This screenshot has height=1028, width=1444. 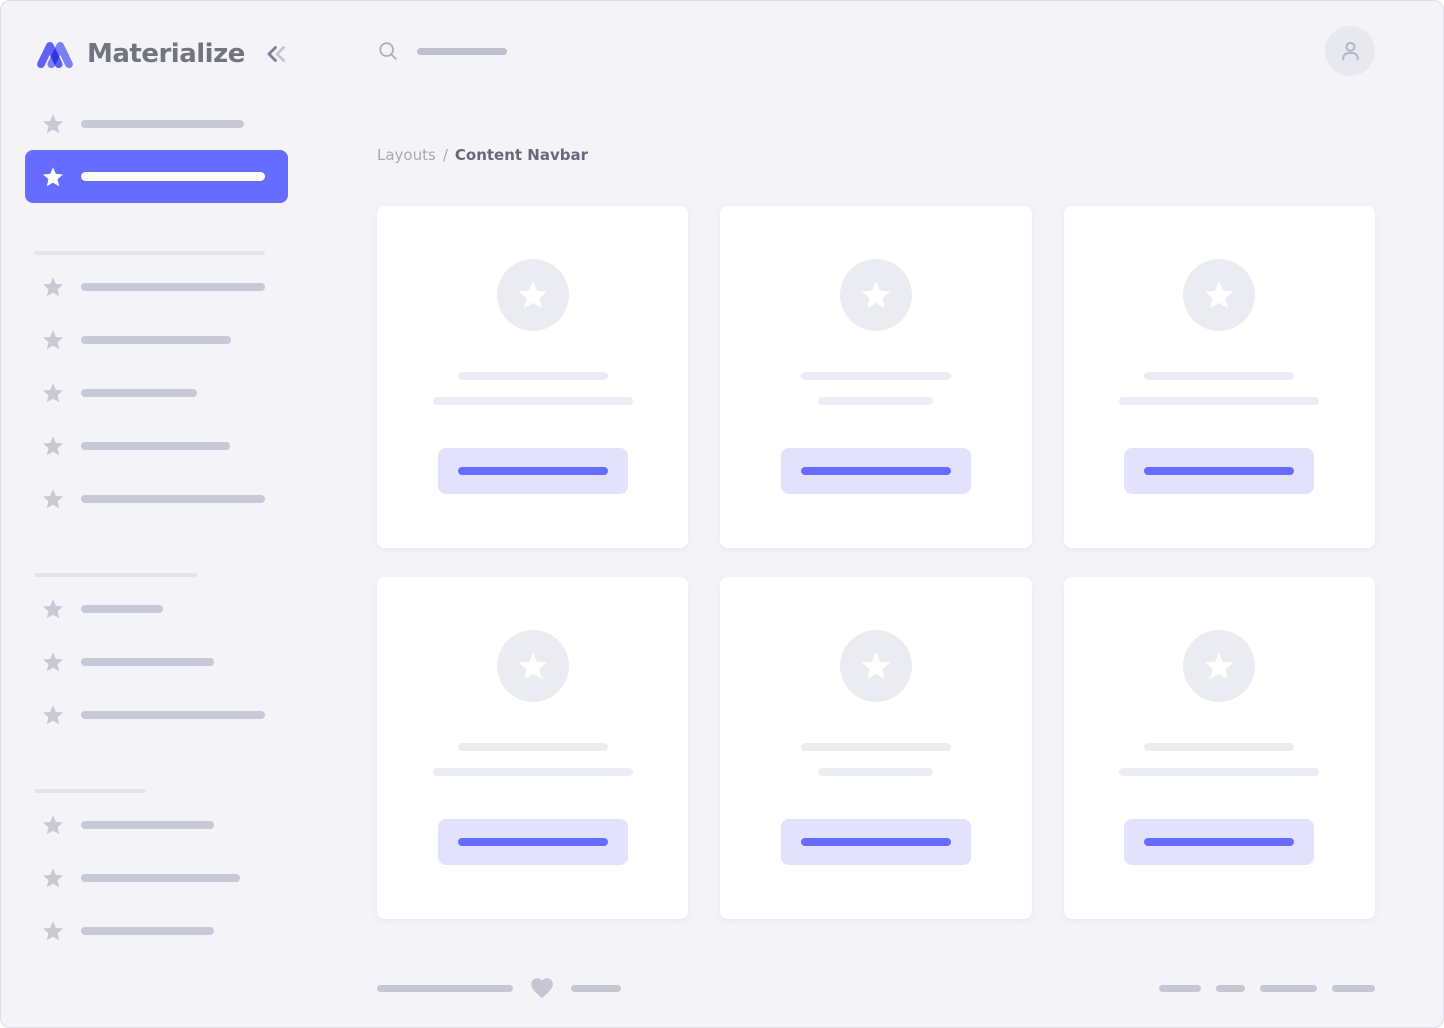 What do you see at coordinates (388, 51) in the screenshot?
I see `search-icon` at bounding box center [388, 51].